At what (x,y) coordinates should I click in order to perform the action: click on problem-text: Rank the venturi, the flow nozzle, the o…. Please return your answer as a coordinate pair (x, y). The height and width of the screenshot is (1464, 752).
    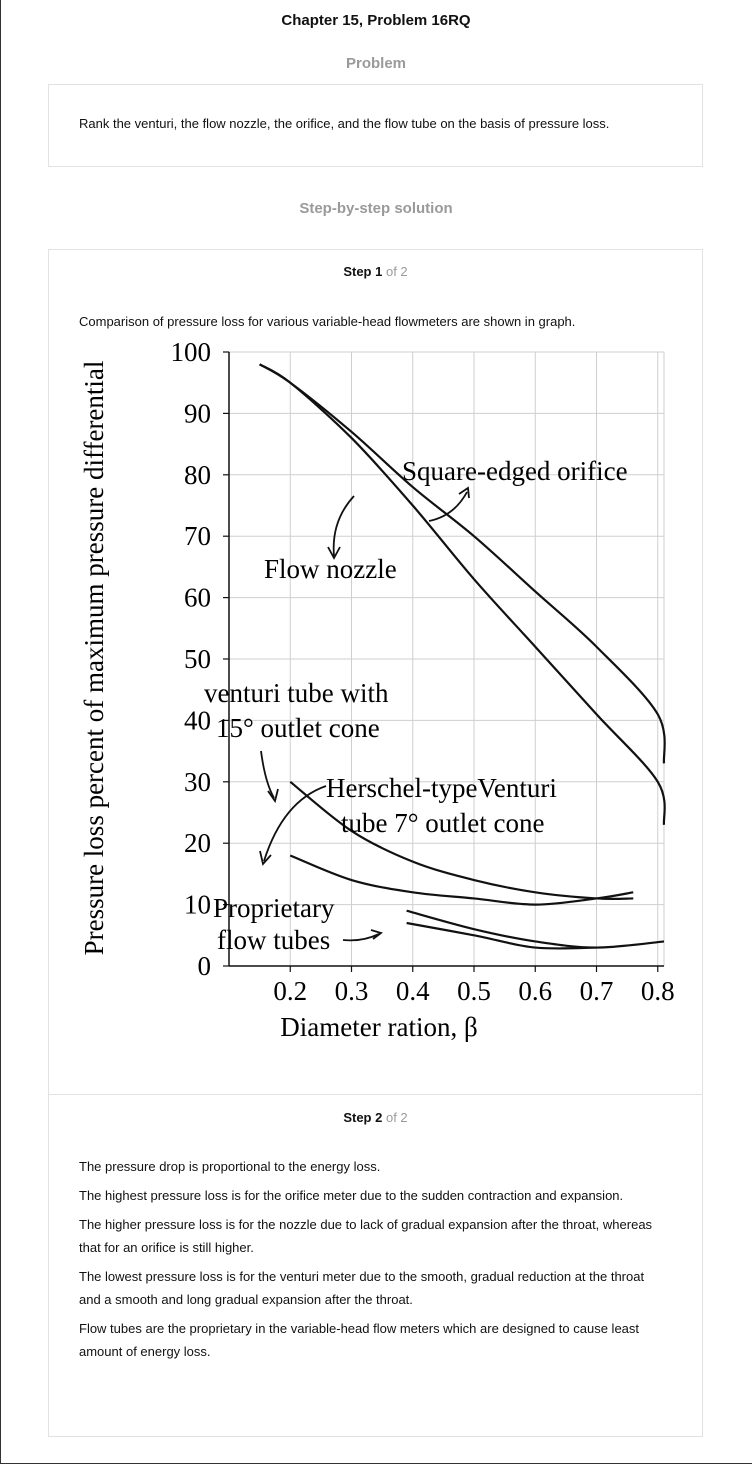
    Looking at the image, I should click on (344, 123).